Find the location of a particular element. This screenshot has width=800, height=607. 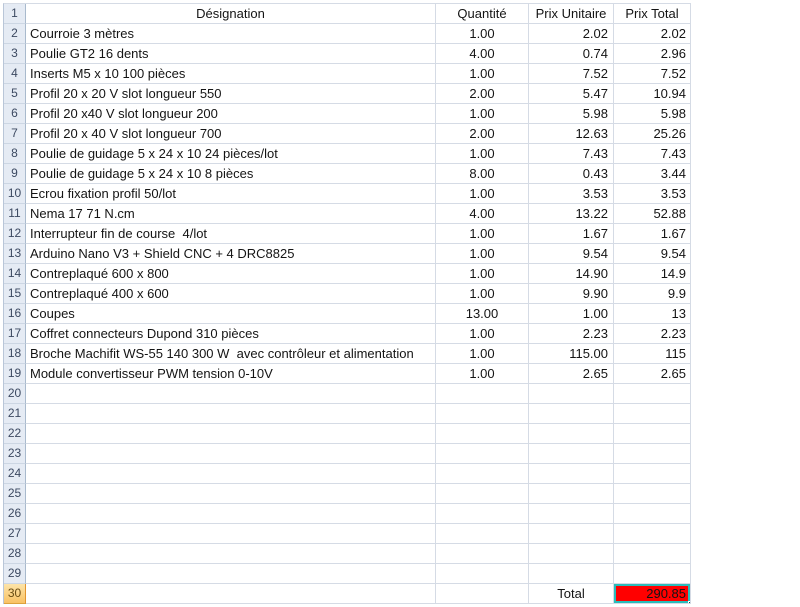

row-header-16: 16 is located at coordinates (15, 314).